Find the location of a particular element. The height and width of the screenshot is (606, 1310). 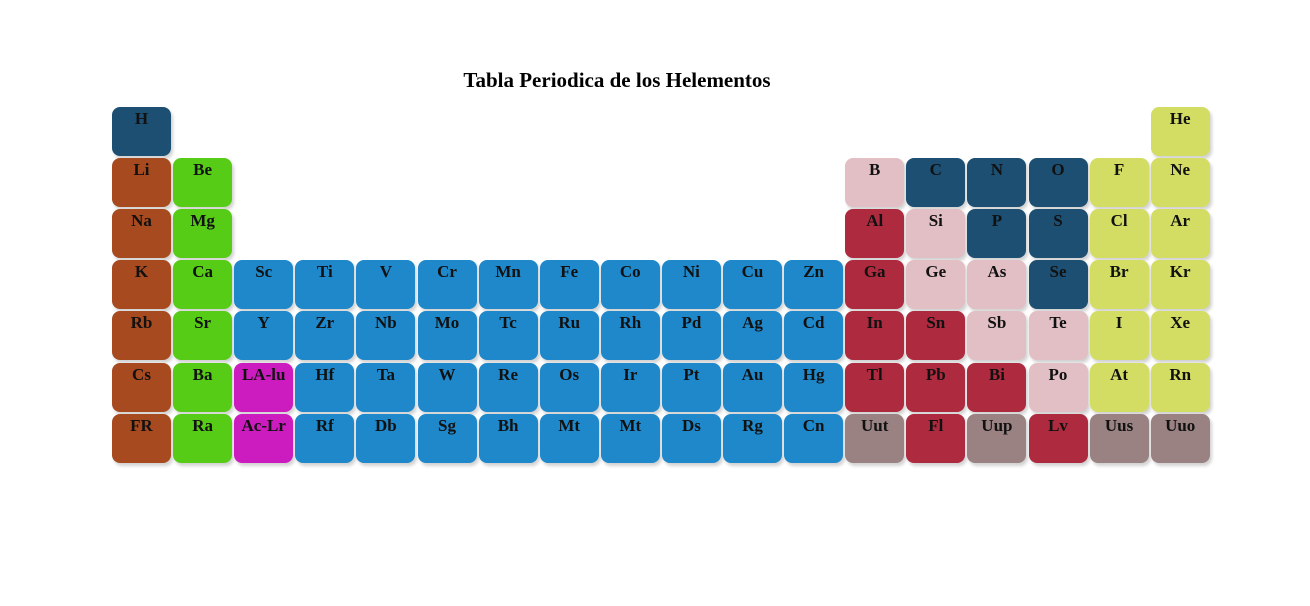

element-cell-fe: Fe is located at coordinates (569, 285).